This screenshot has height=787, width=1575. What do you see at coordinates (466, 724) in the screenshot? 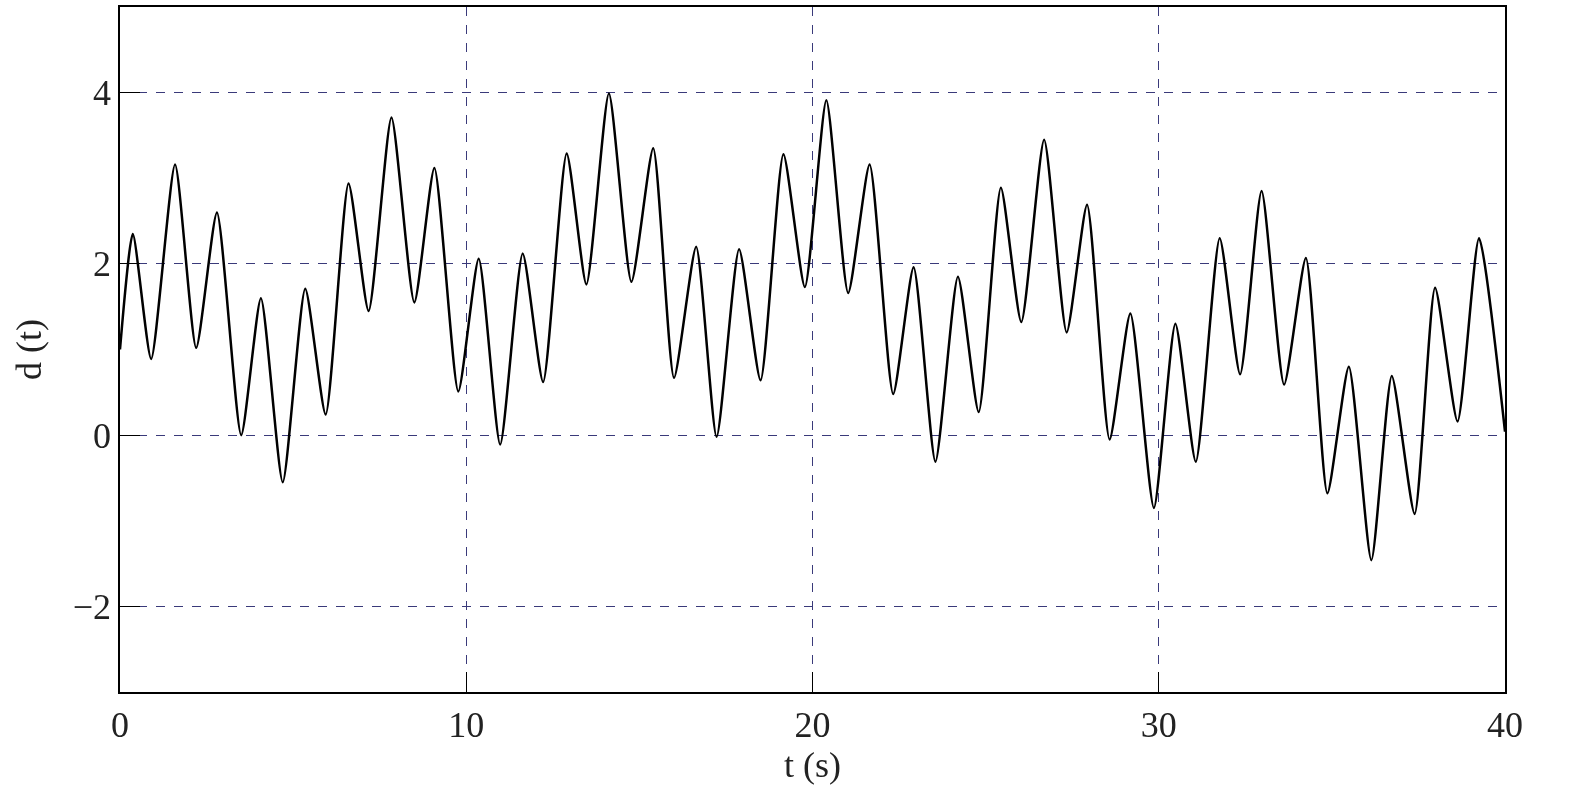
I see `x-tick-label: 10` at bounding box center [466, 724].